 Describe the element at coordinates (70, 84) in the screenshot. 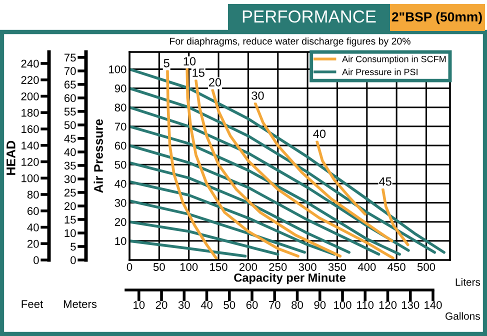

I see `y2-tick-label: 65` at that location.